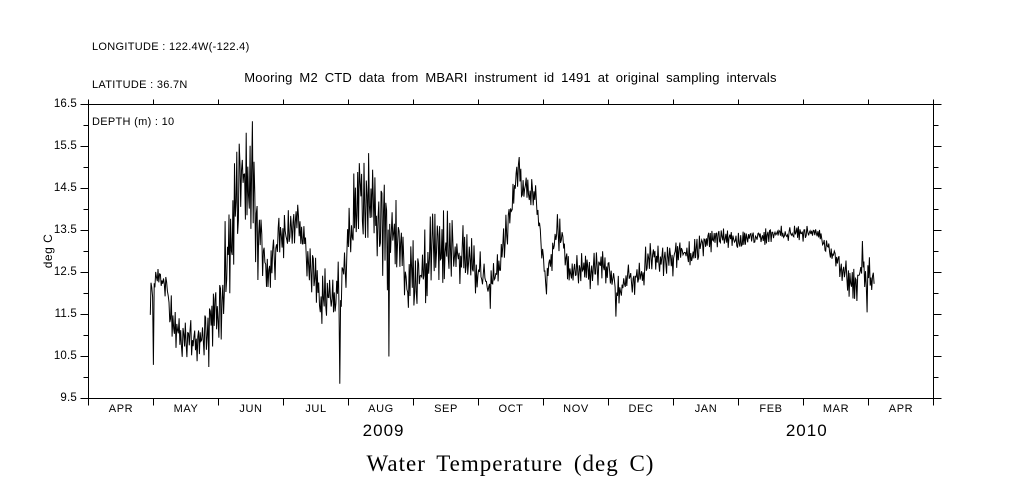 The image size is (1009, 504). What do you see at coordinates (806, 430) in the screenshot?
I see `year-label: 2010` at bounding box center [806, 430].